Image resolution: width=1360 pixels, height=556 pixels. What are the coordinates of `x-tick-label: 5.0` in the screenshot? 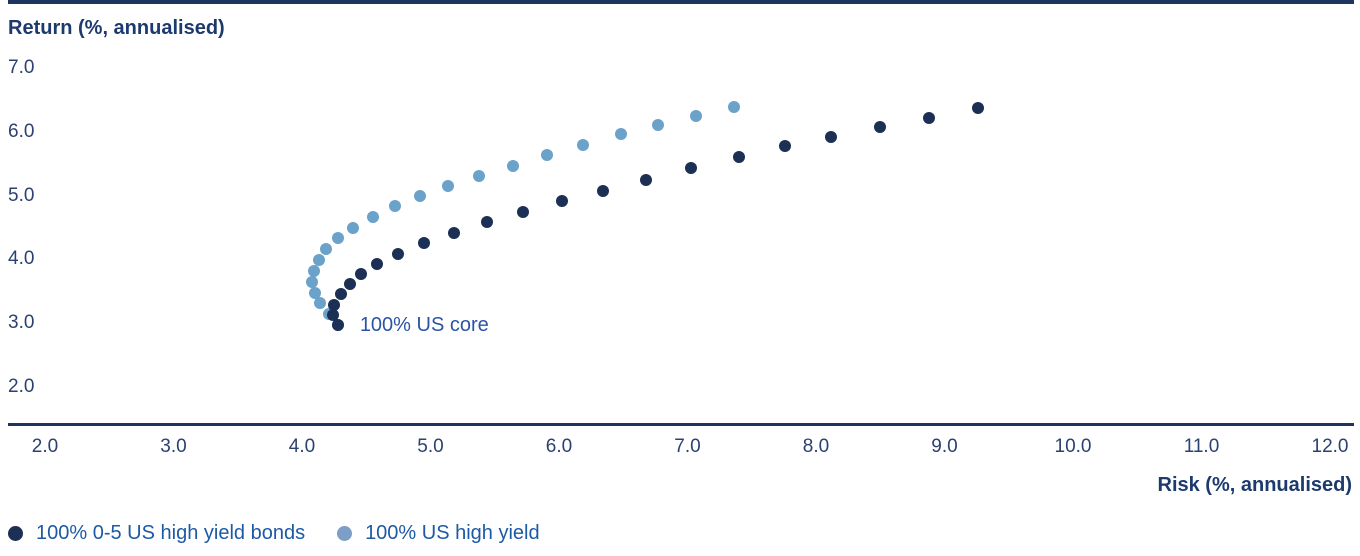 It's located at (430, 446).